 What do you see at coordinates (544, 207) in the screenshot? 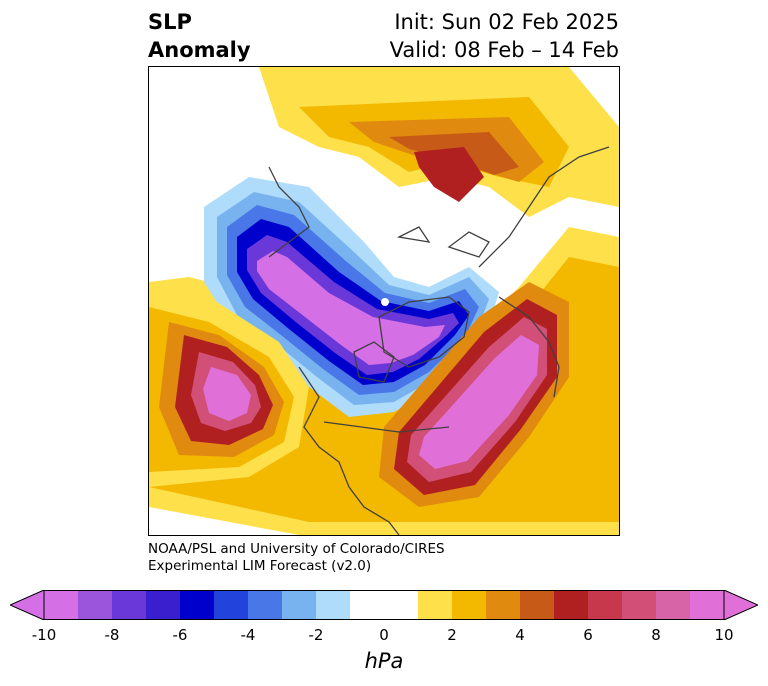
I see `eurasia-outline` at bounding box center [544, 207].